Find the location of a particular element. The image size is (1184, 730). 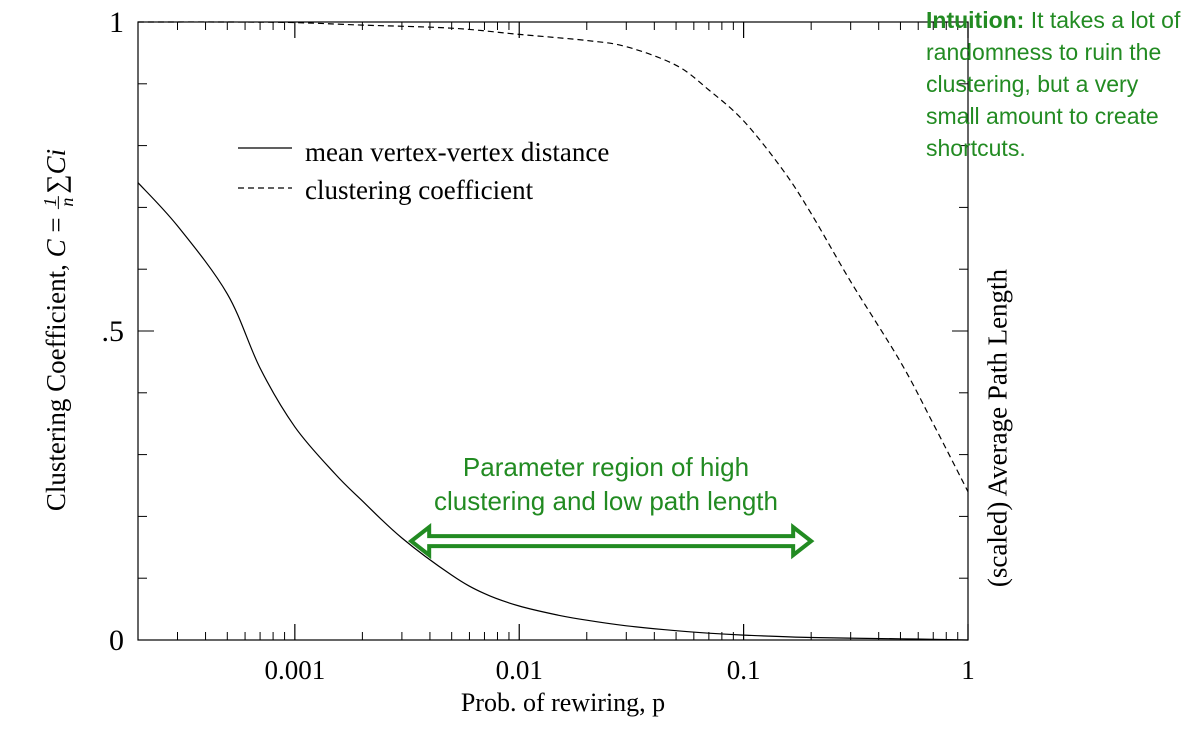

y-axis-title: Clustering Coefficient, C = 1 n ∑Ci is located at coordinates (59, 330).